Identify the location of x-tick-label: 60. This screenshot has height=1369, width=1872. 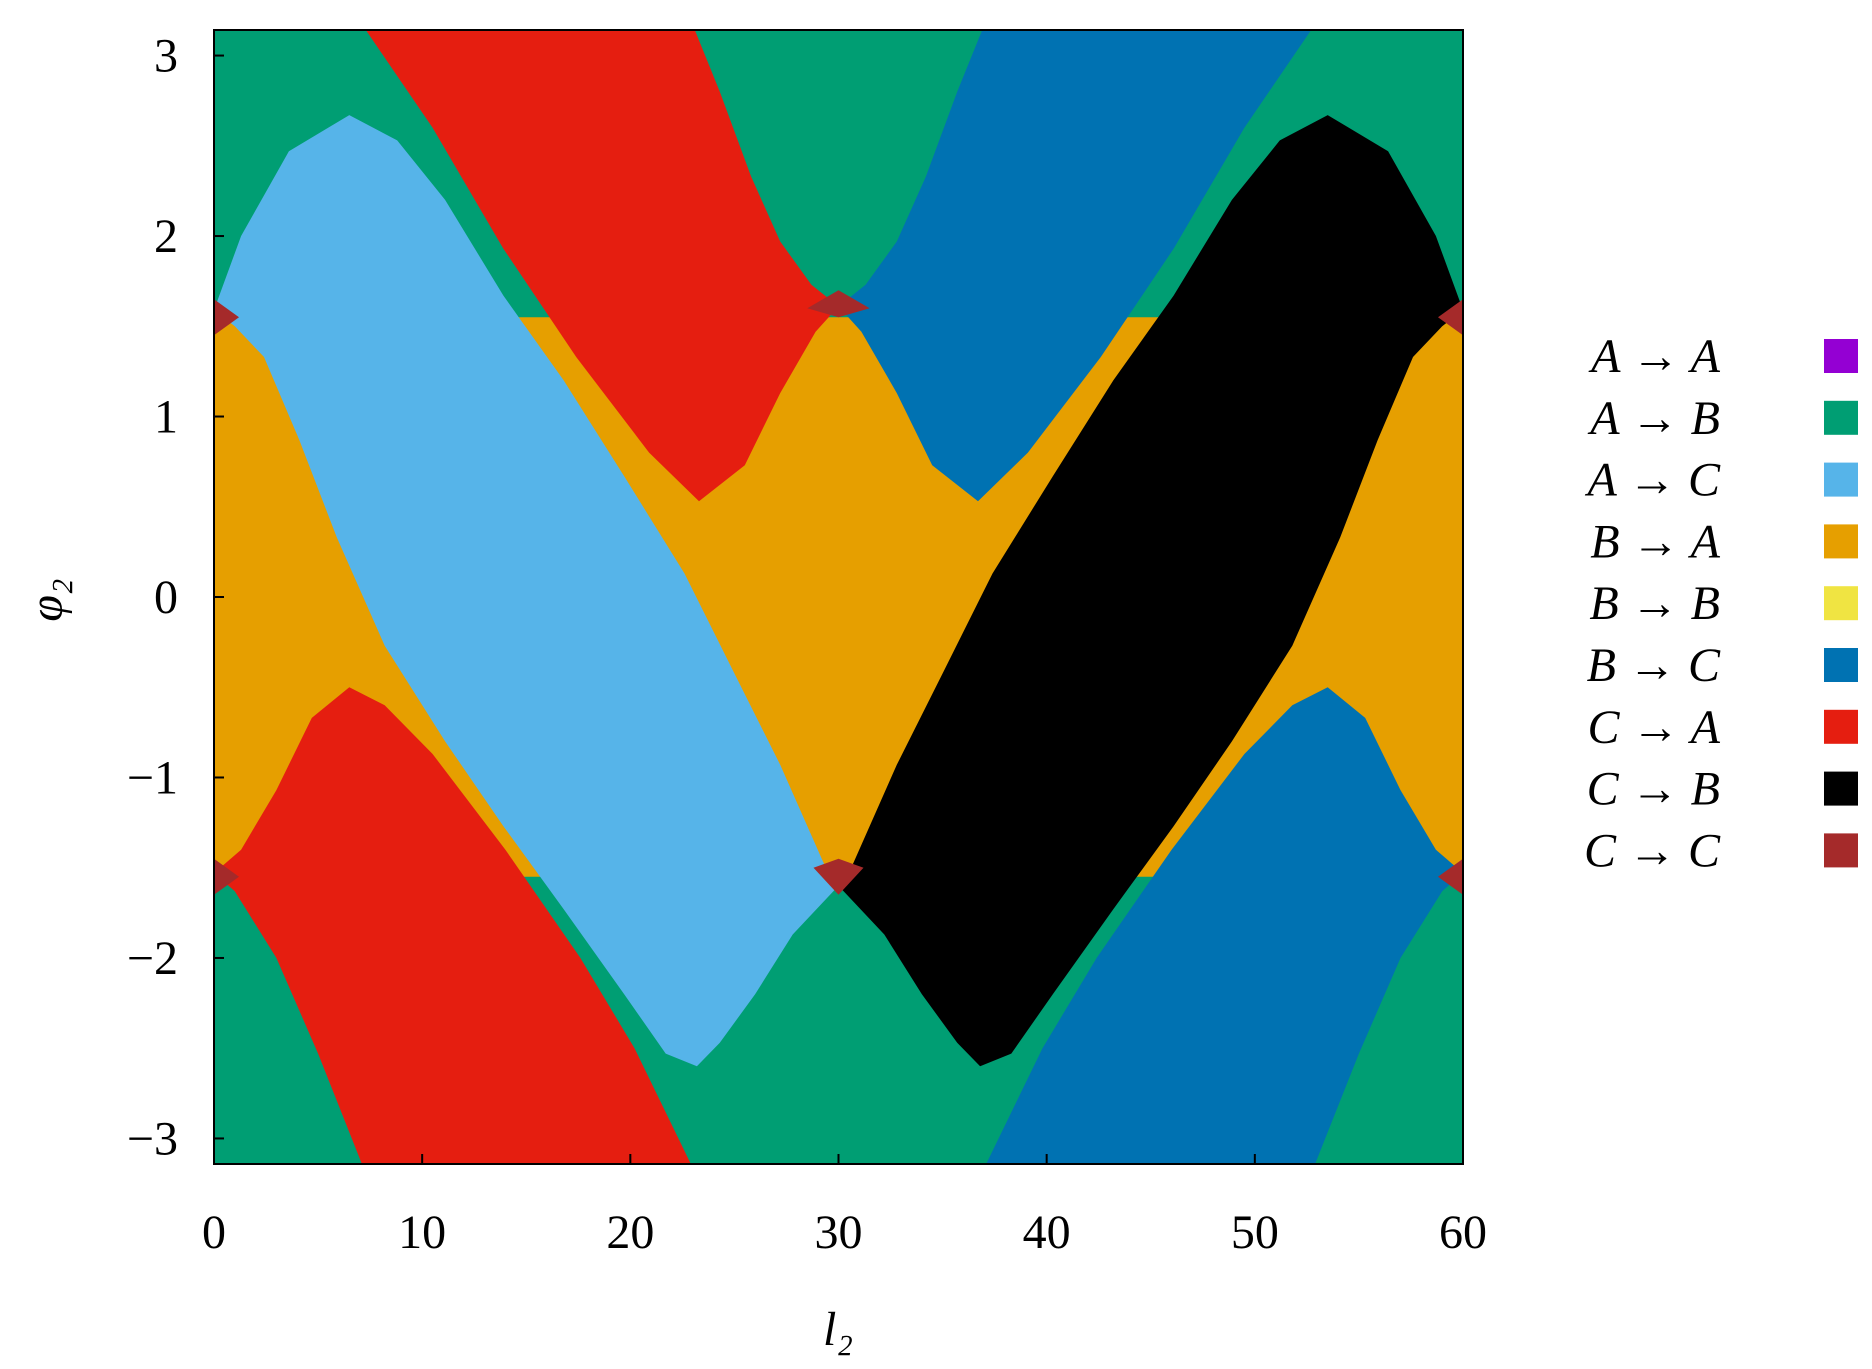
(1463, 1232).